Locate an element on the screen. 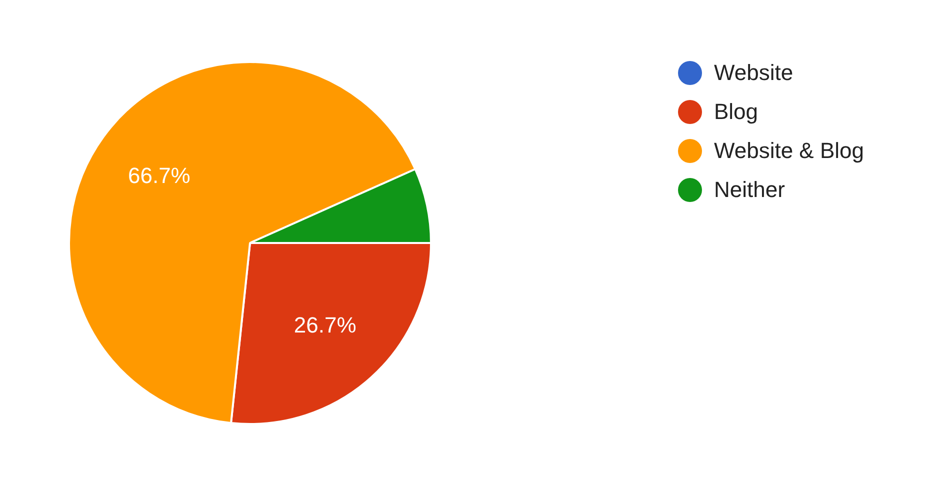  legend-label: Website is located at coordinates (754, 73).